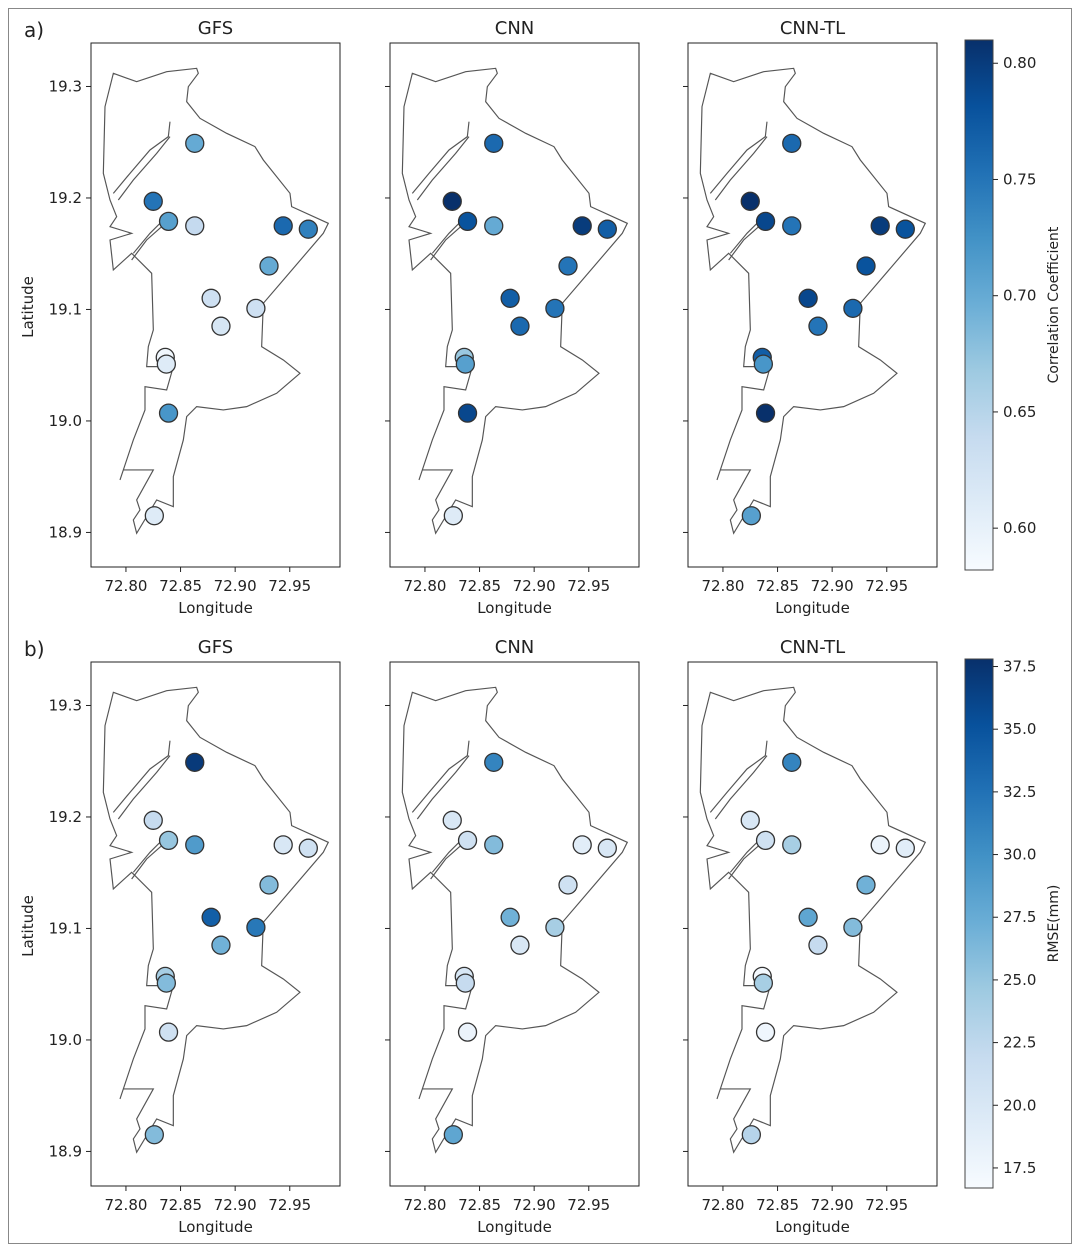  I want to click on axes-frame, so click(215, 305).